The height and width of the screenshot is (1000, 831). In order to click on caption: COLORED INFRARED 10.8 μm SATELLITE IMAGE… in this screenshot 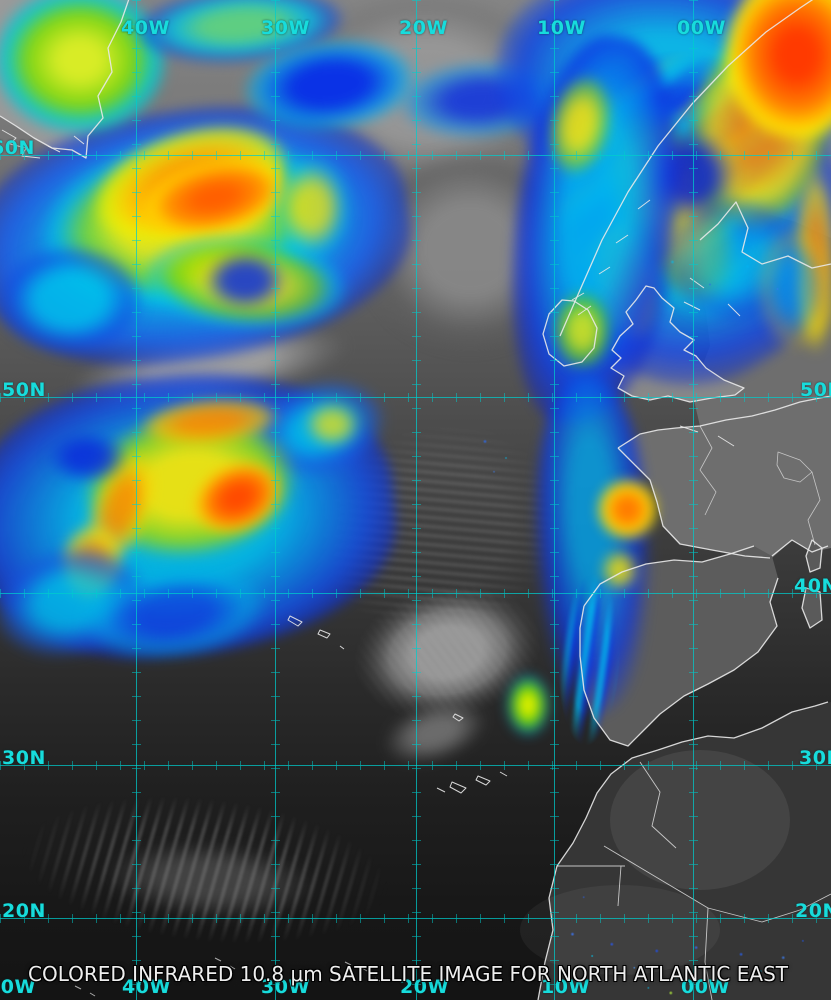, I will do `click(408, 959)`.